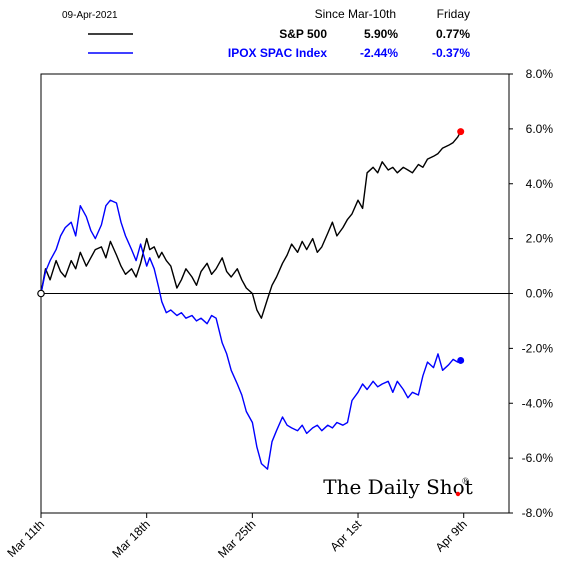  I want to click on y-tick-label: -2.0%, so click(538, 348).